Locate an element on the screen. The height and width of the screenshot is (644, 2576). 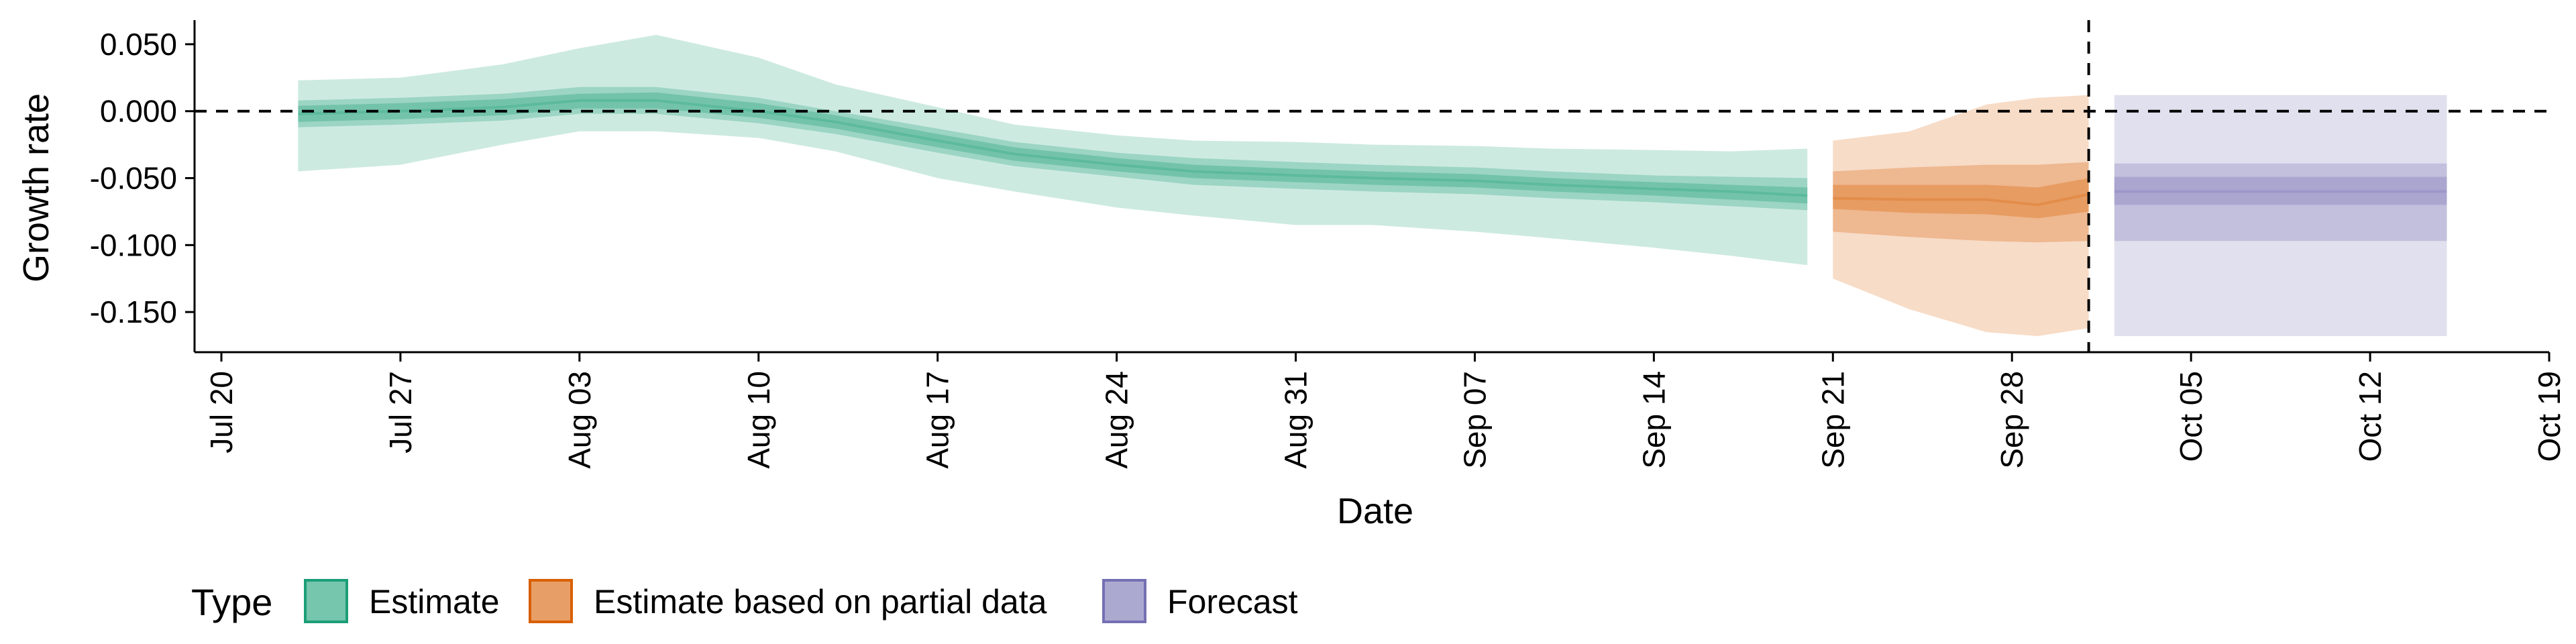
x-tick-label: Aug 31 is located at coordinates (1296, 420).